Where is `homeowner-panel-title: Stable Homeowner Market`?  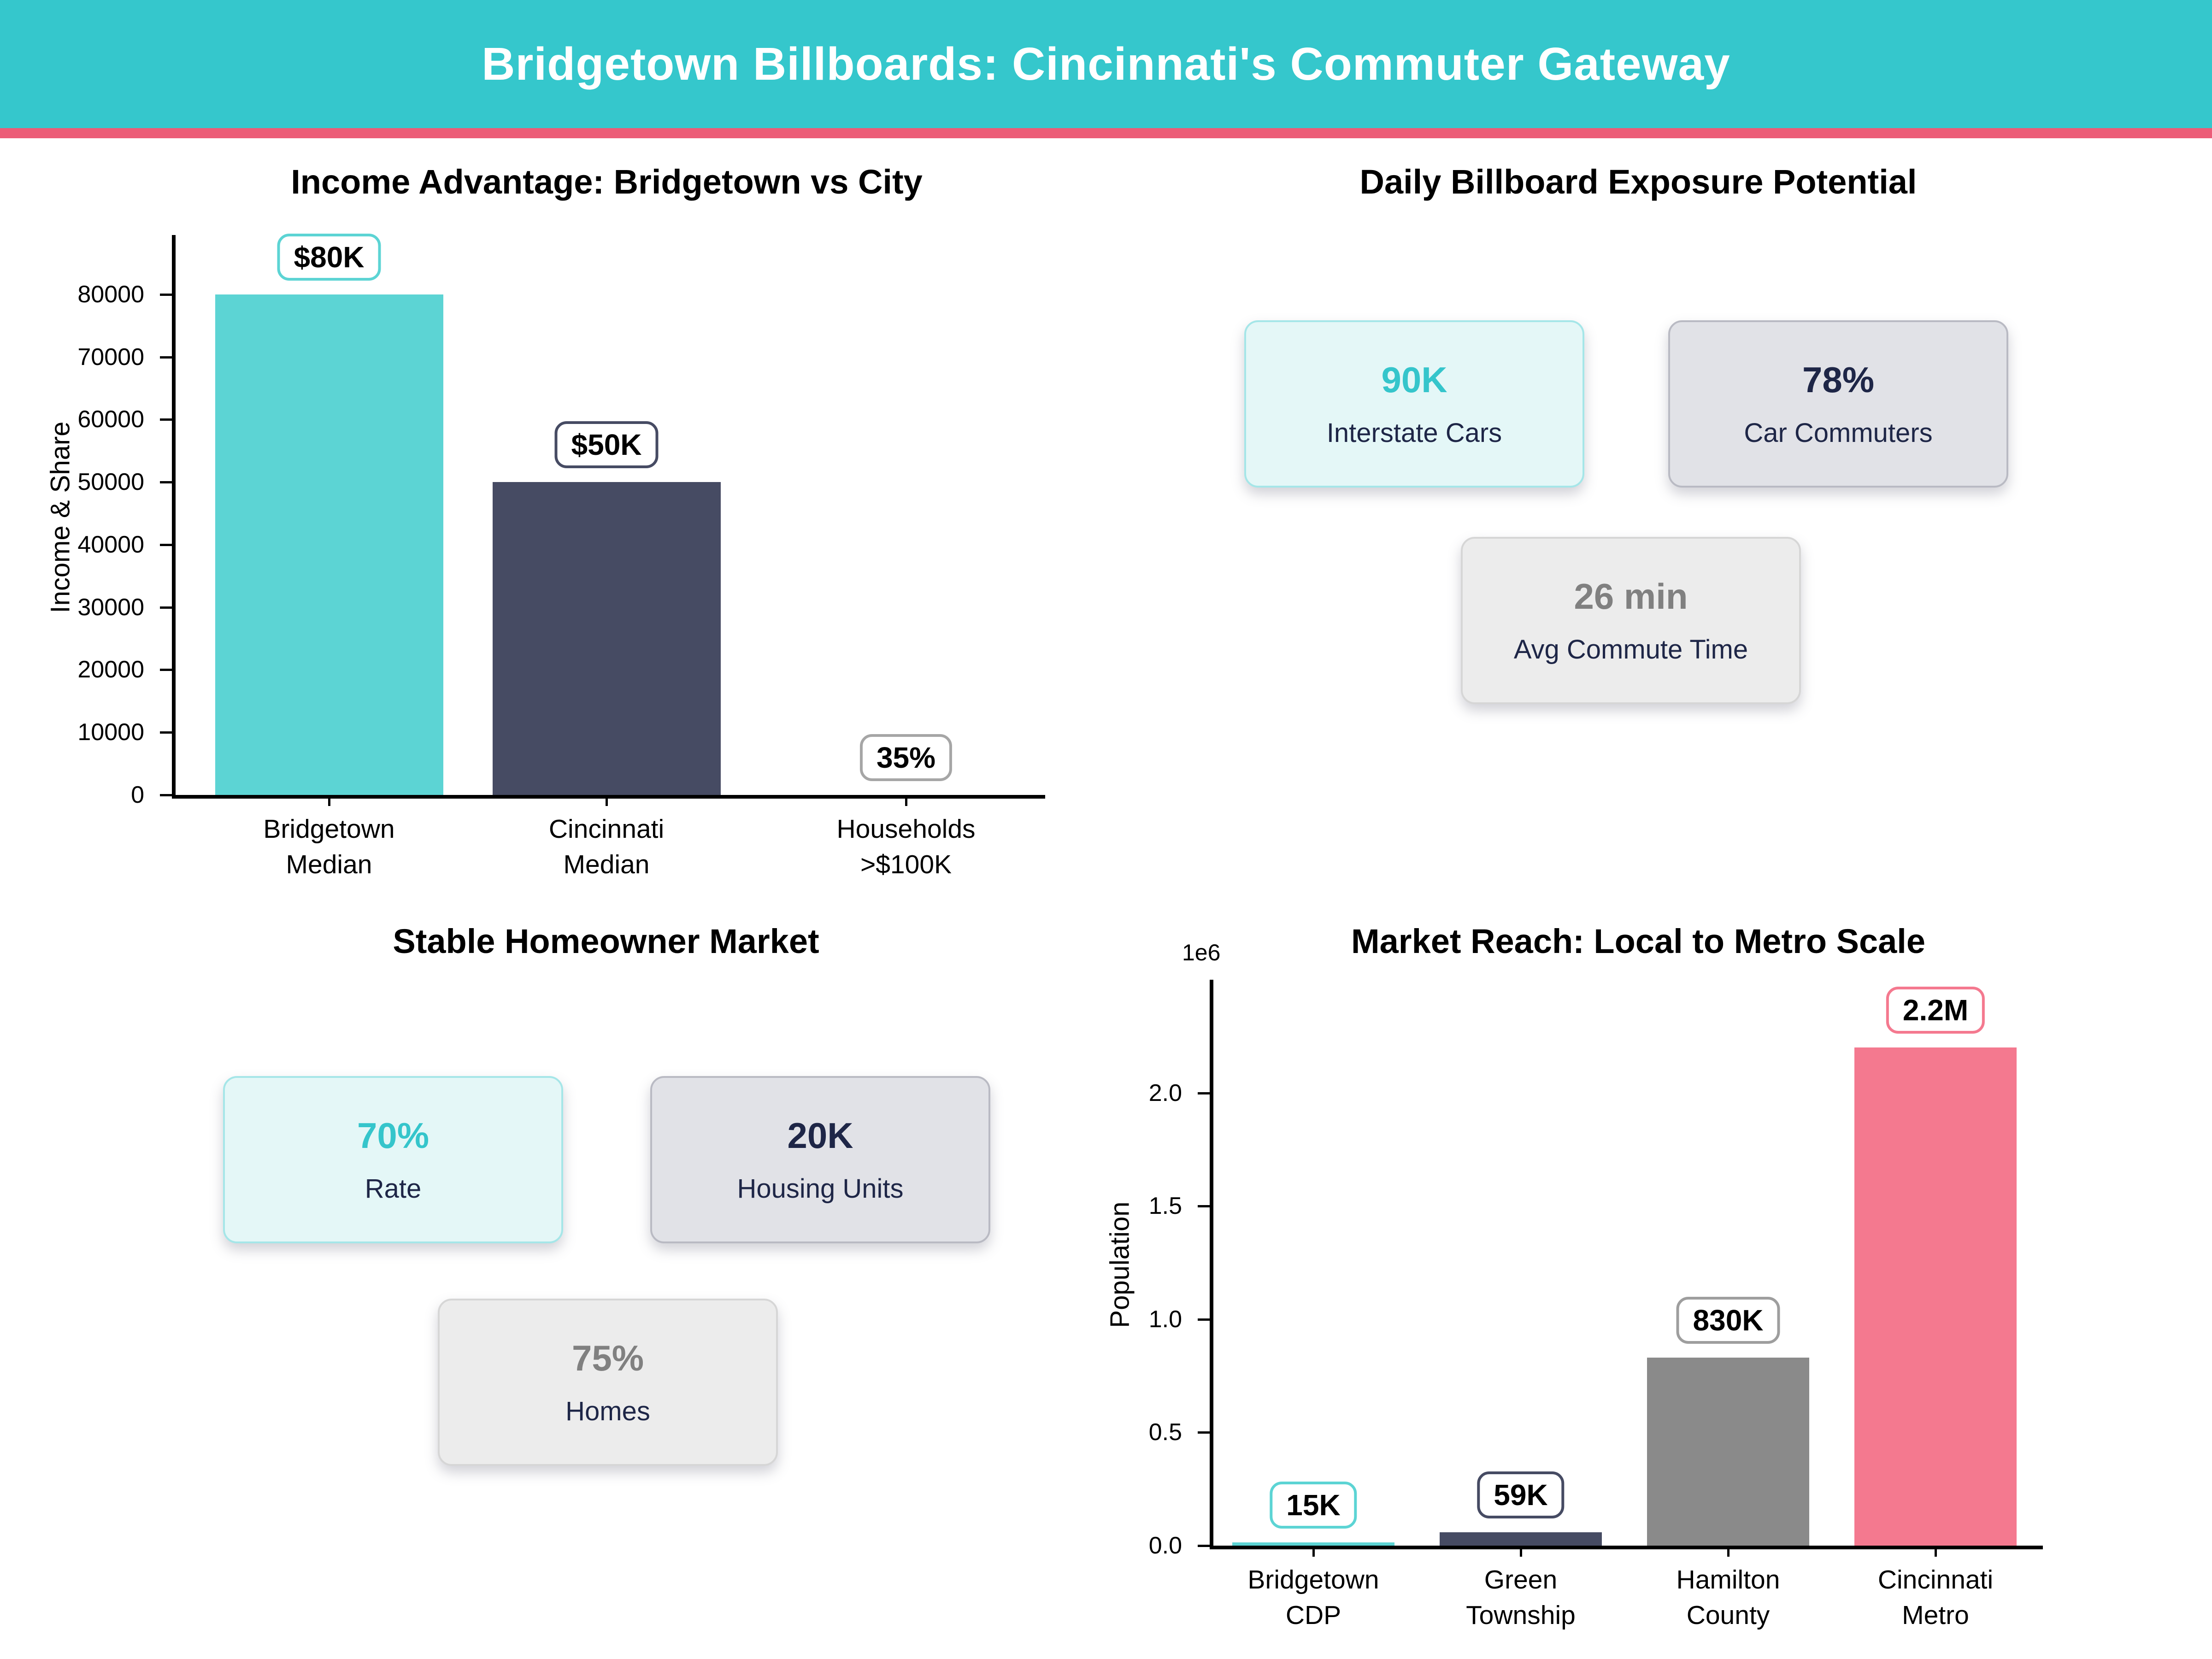 homeowner-panel-title: Stable Homeowner Market is located at coordinates (606, 941).